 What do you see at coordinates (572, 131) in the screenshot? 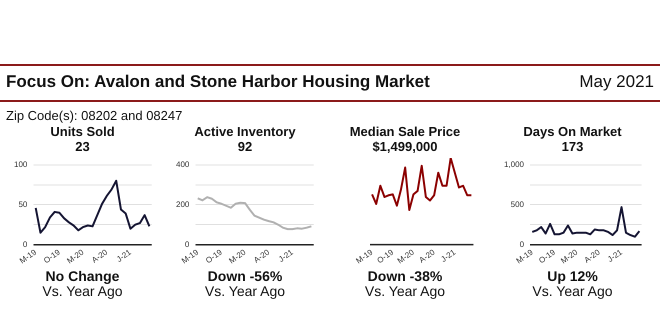
I see `chart-title: Days On Market` at bounding box center [572, 131].